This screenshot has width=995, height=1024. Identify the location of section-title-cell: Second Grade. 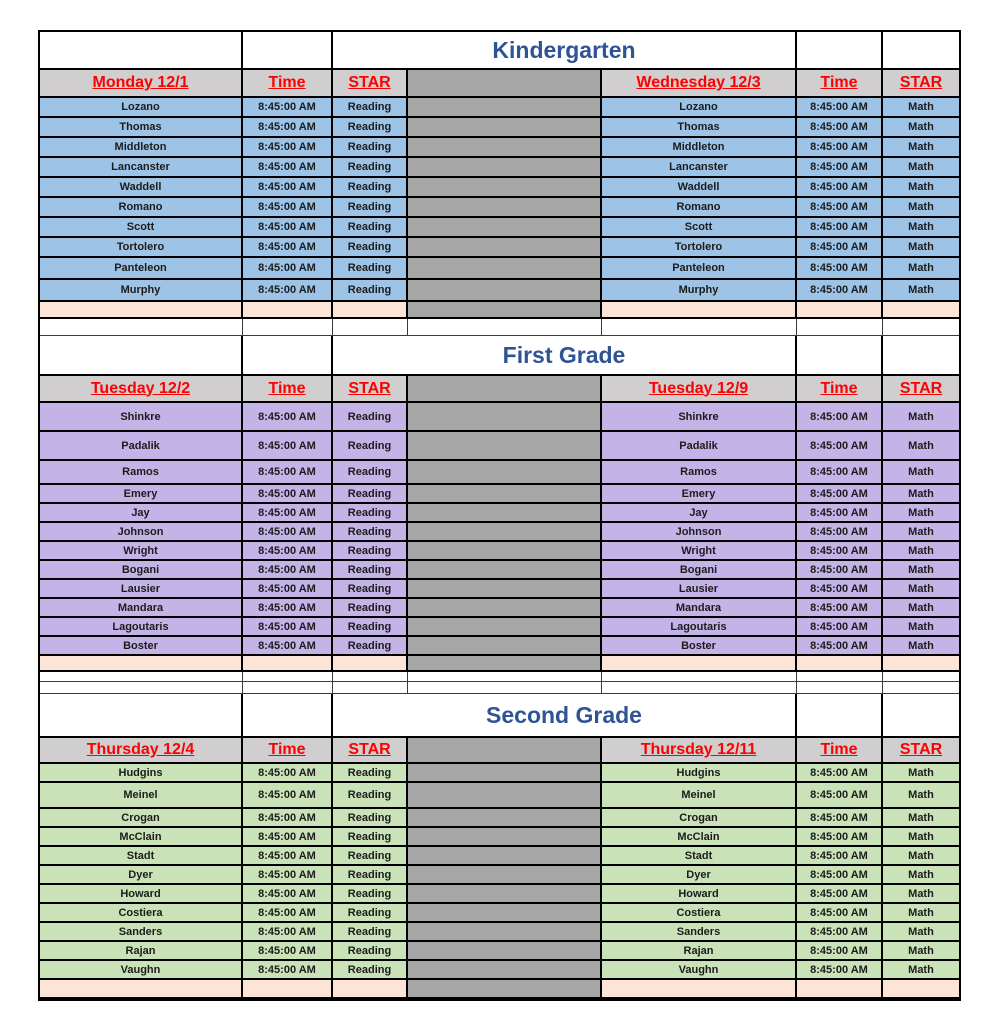
(565, 716).